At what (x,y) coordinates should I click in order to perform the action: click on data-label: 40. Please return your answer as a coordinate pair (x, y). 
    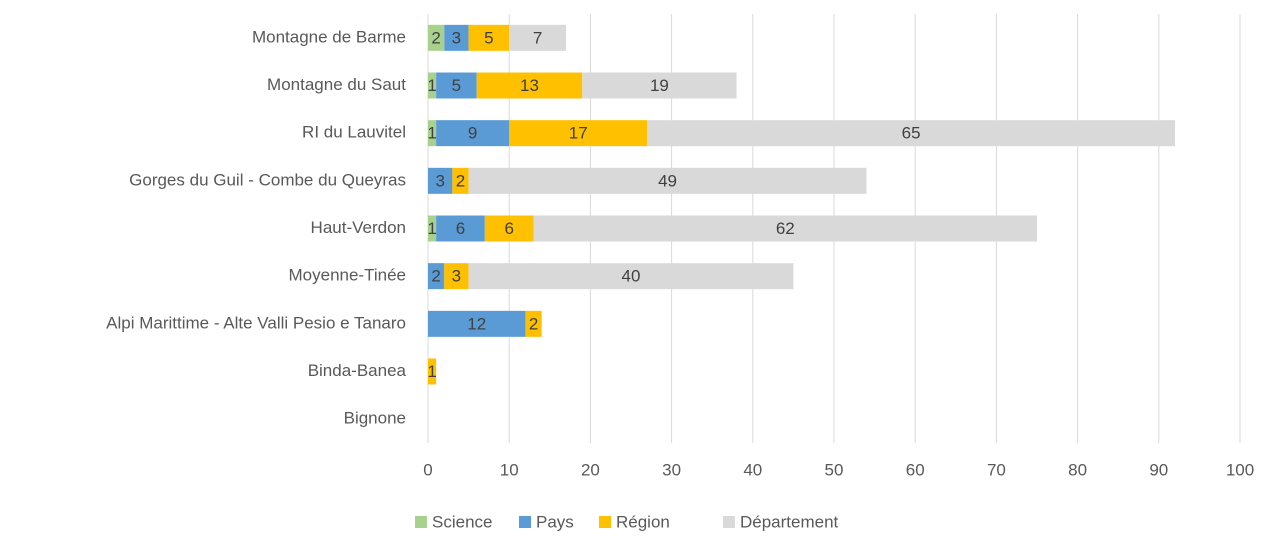
    Looking at the image, I should click on (631, 276).